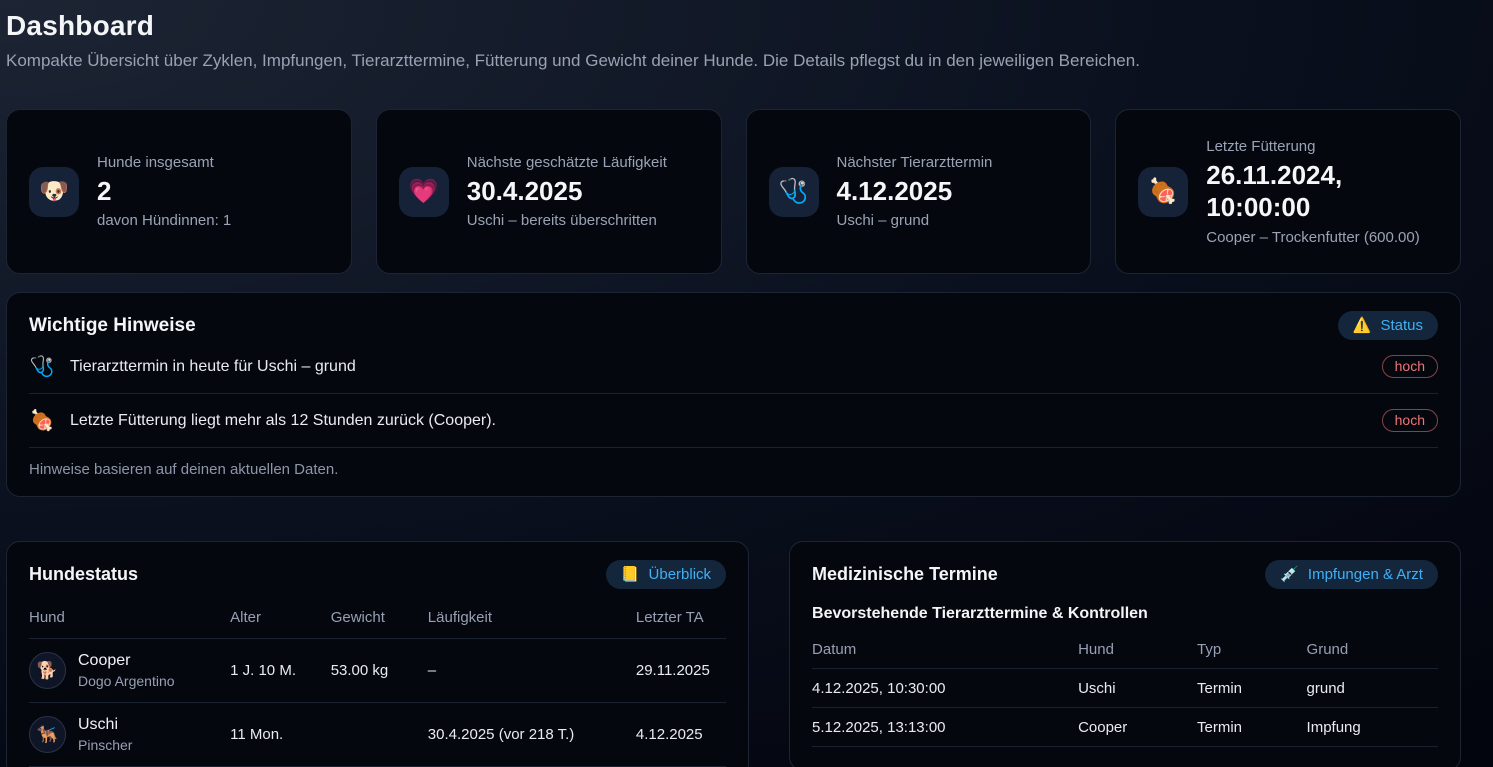 Image resolution: width=1493 pixels, height=767 pixels. Describe the element at coordinates (460, 617) in the screenshot. I see `column-header-laeufigkeit: Läufigkeit` at that location.